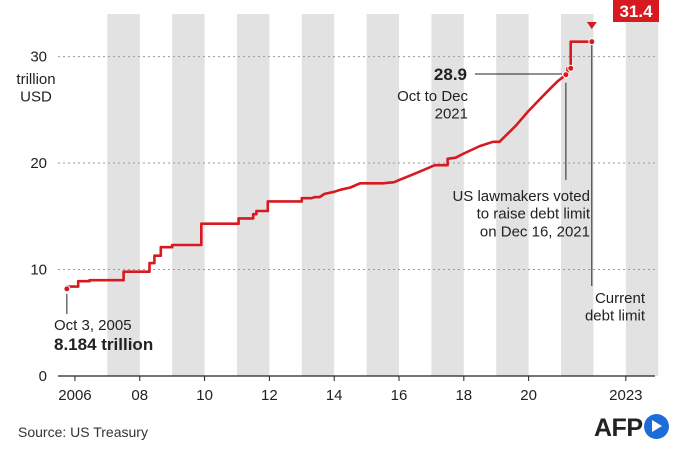  I want to click on source-note: Source: US Treasury, so click(83, 432).